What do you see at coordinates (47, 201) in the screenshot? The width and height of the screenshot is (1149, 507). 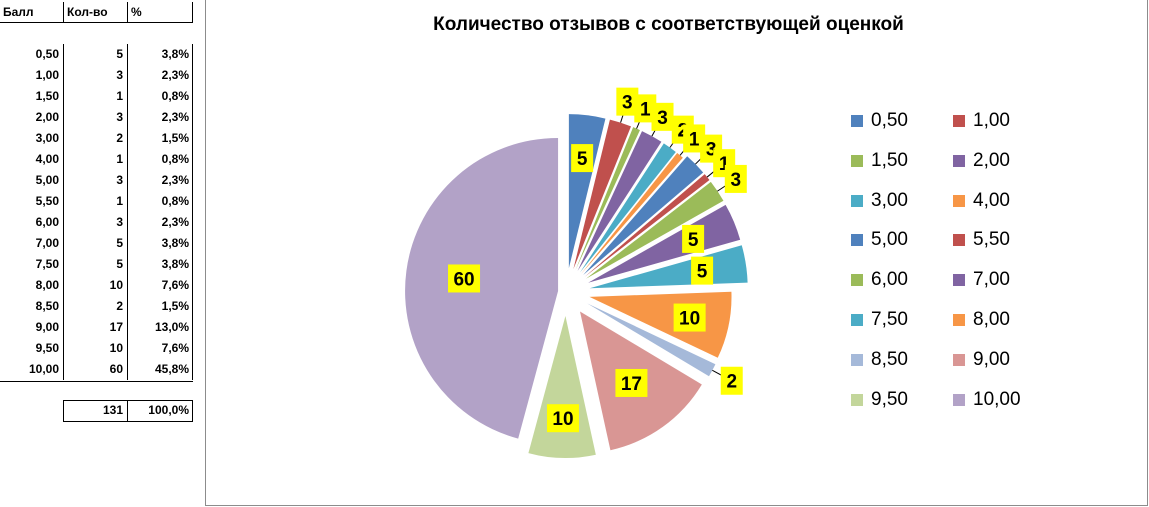 I see `table-cell: 5,50` at bounding box center [47, 201].